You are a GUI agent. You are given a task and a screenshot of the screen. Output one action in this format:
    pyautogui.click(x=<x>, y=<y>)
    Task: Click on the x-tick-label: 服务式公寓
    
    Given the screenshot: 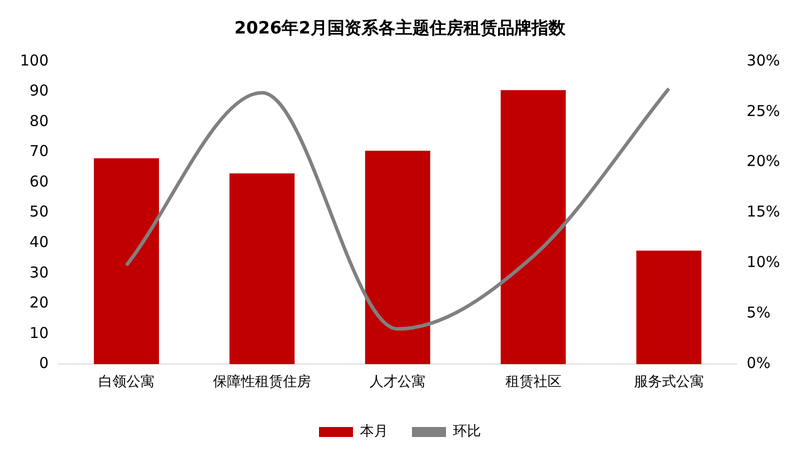 What is the action you would take?
    pyautogui.click(x=669, y=382)
    